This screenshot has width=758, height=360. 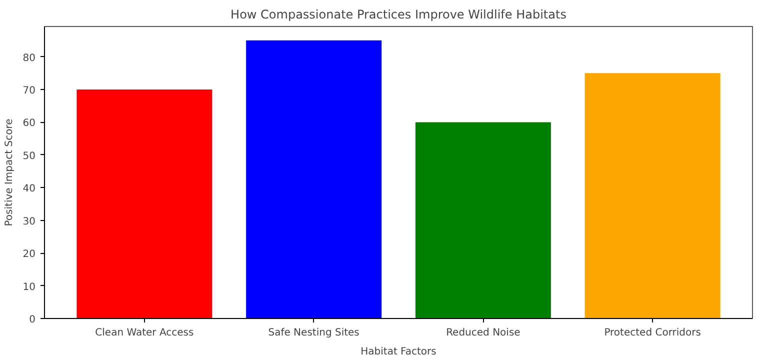 What do you see at coordinates (144, 333) in the screenshot?
I see `x-tick-label: Clean Water Access` at bounding box center [144, 333].